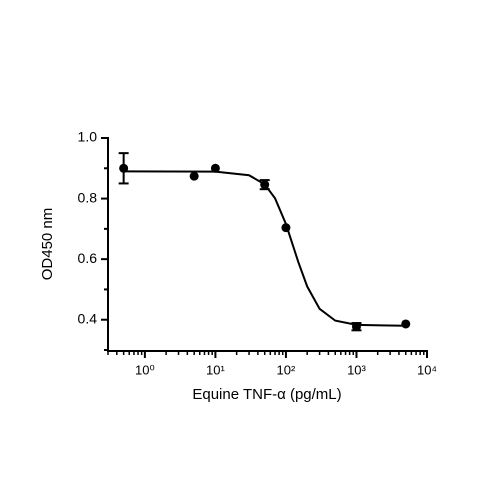 The height and width of the screenshot is (500, 500). Describe the element at coordinates (286, 369) in the screenshot. I see `x-tick-label: 10²` at that location.